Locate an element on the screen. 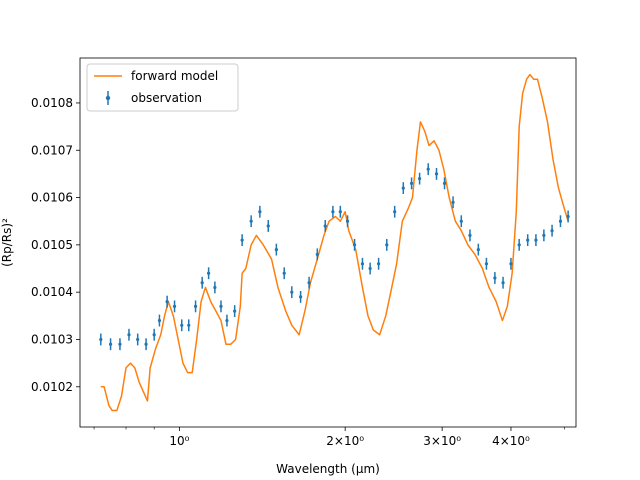 The image size is (640, 480). x-tick-label: 3×10⁰ is located at coordinates (442, 441).